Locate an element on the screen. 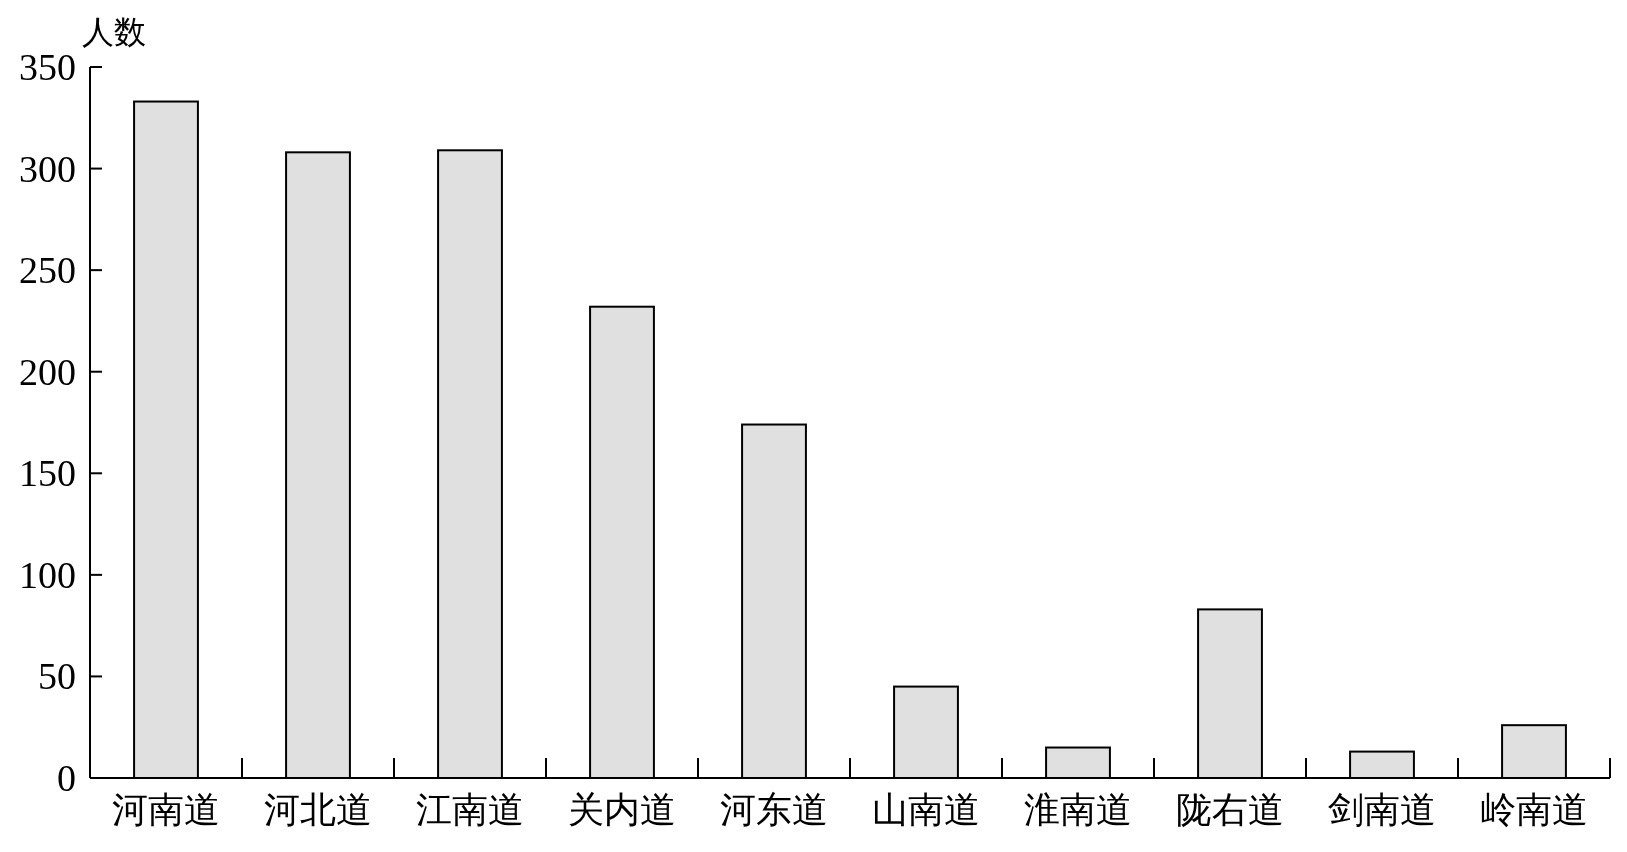  x-tick-label: 江南道 is located at coordinates (470, 810).